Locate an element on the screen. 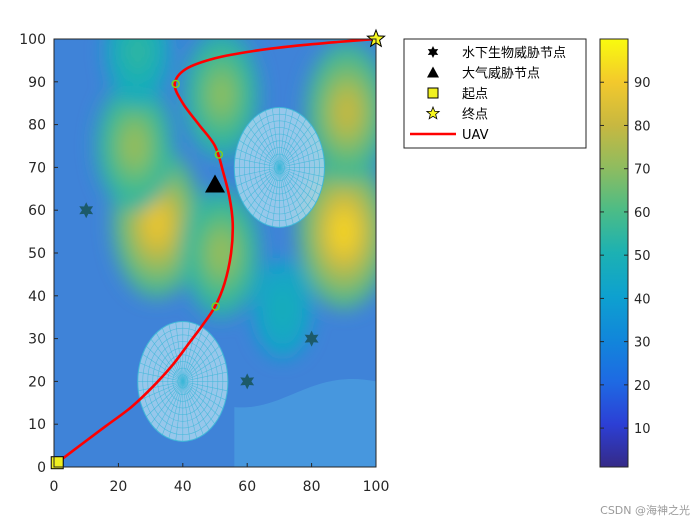 The height and width of the screenshot is (525, 700). colorbar-tick-label: 40 is located at coordinates (642, 299).